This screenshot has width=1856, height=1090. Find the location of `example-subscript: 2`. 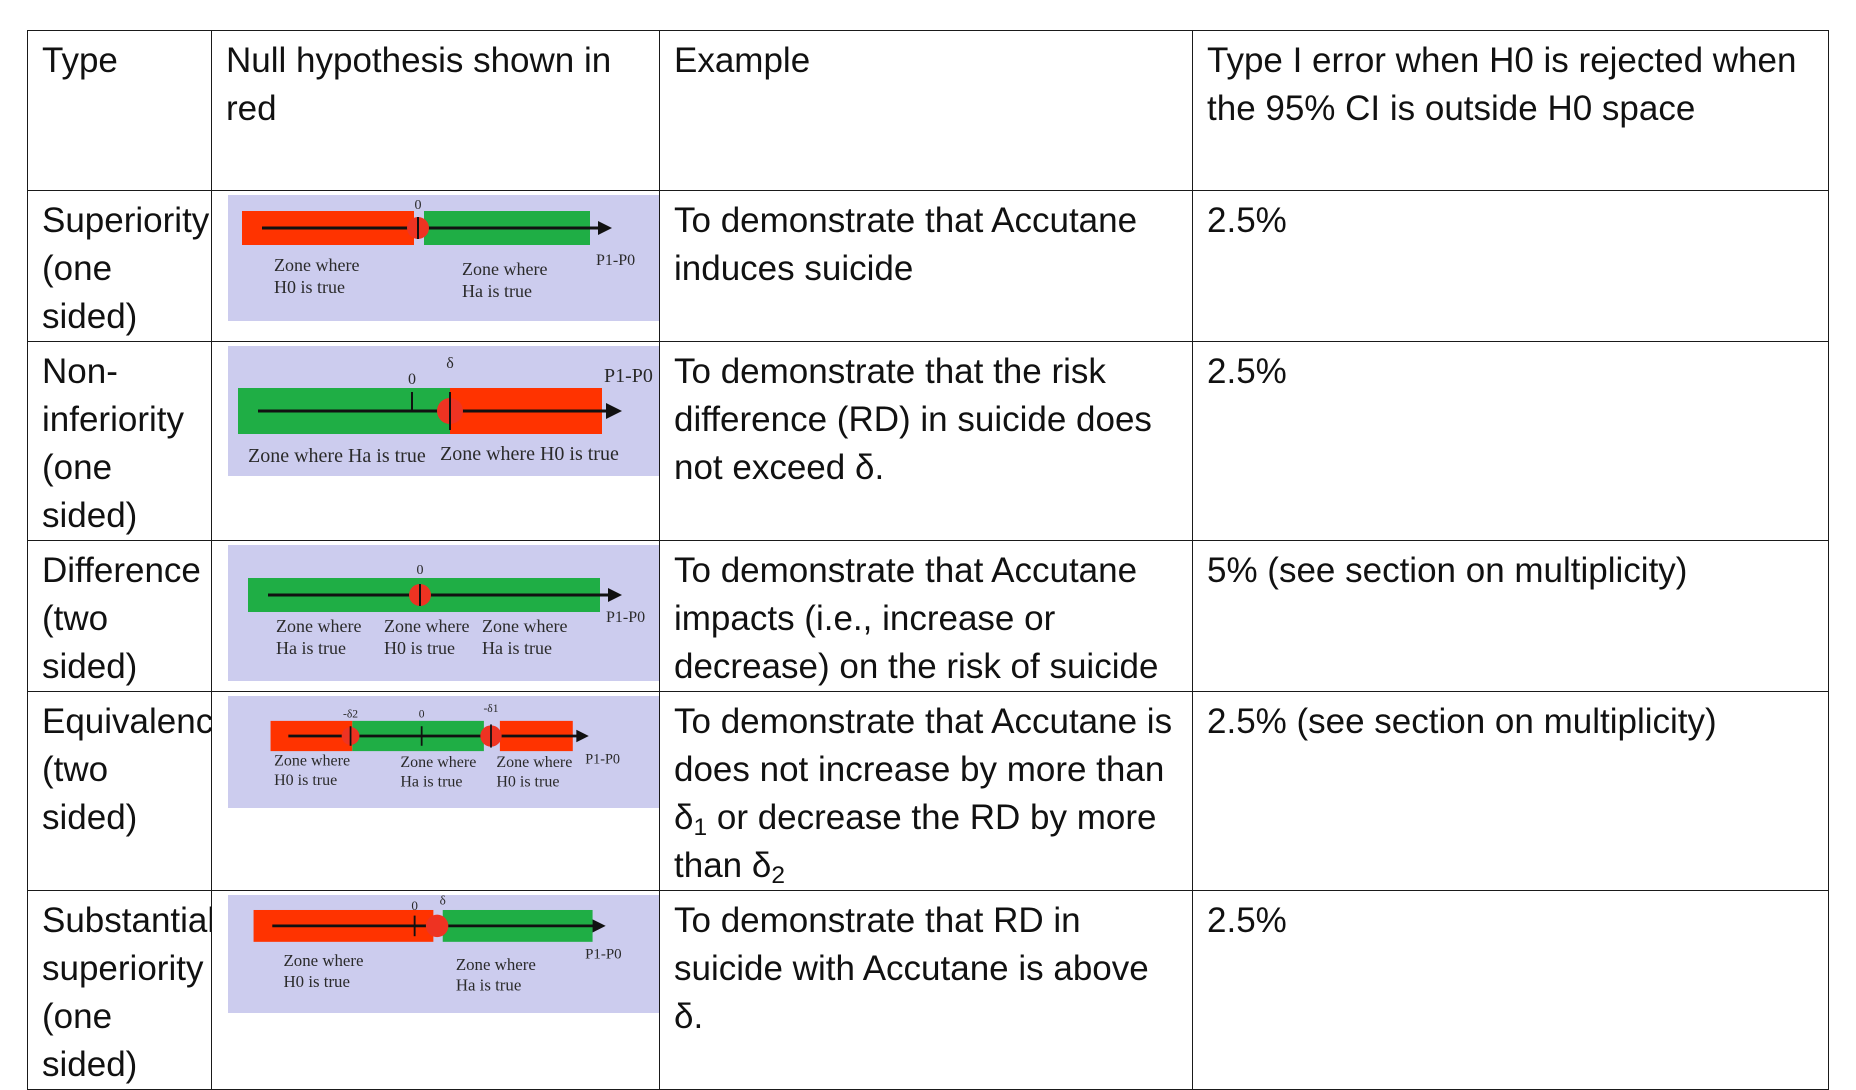

example-subscript: 2 is located at coordinates (778, 876).